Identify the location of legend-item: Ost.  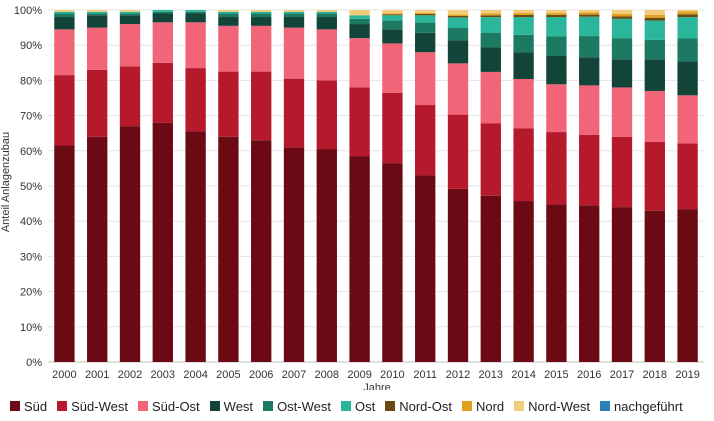
(358, 406).